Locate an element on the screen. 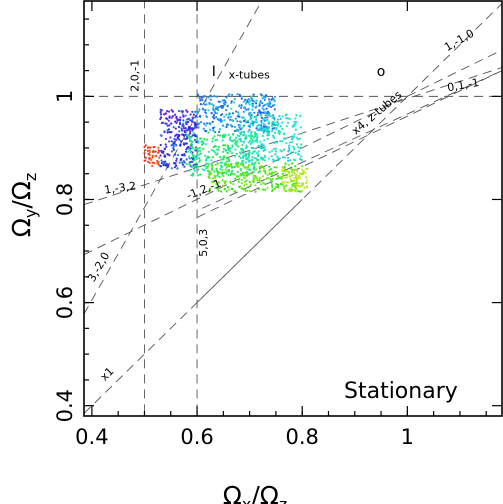 The image size is (503, 504). reference-line-label: 5,0,3 is located at coordinates (203, 243).